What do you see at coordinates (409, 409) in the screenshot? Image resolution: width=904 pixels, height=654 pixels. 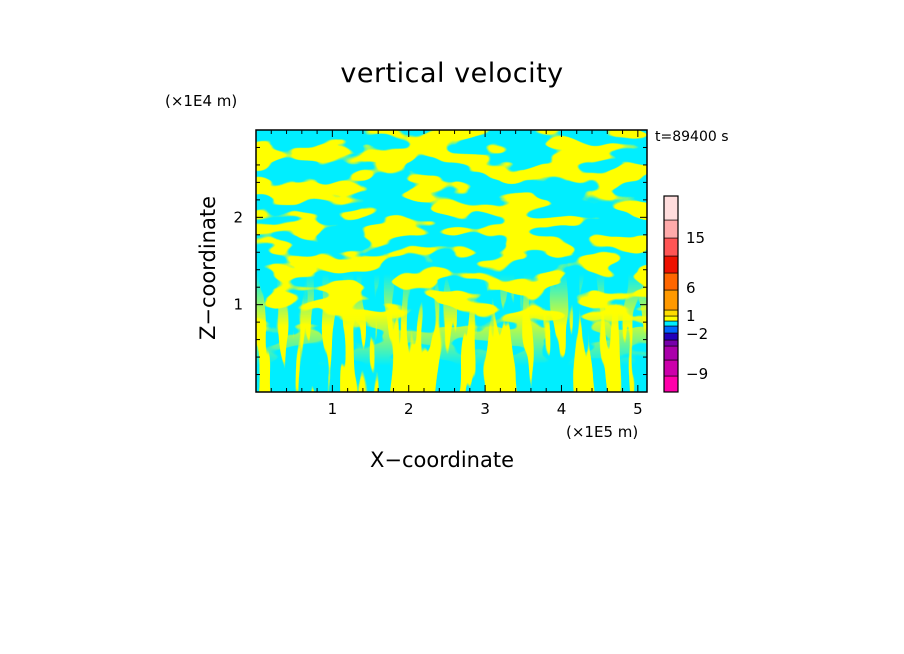 I see `x-tick-label: 2` at bounding box center [409, 409].